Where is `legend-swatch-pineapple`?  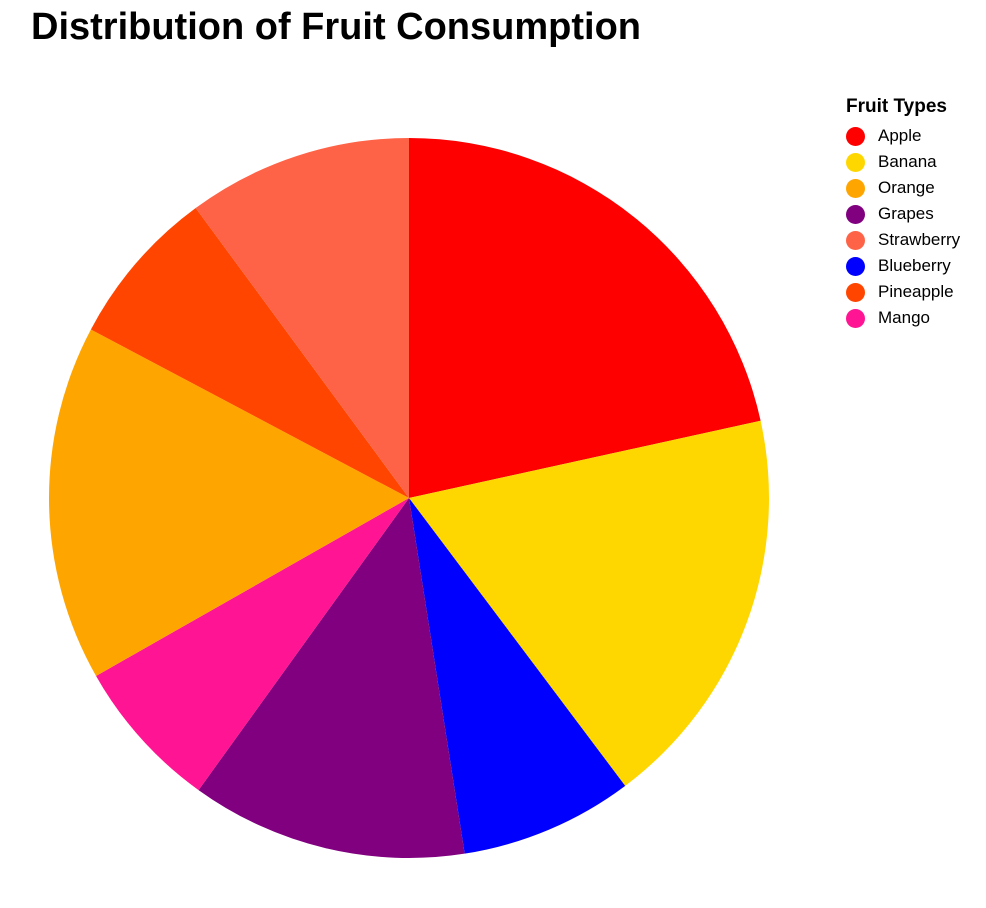 legend-swatch-pineapple is located at coordinates (855, 292).